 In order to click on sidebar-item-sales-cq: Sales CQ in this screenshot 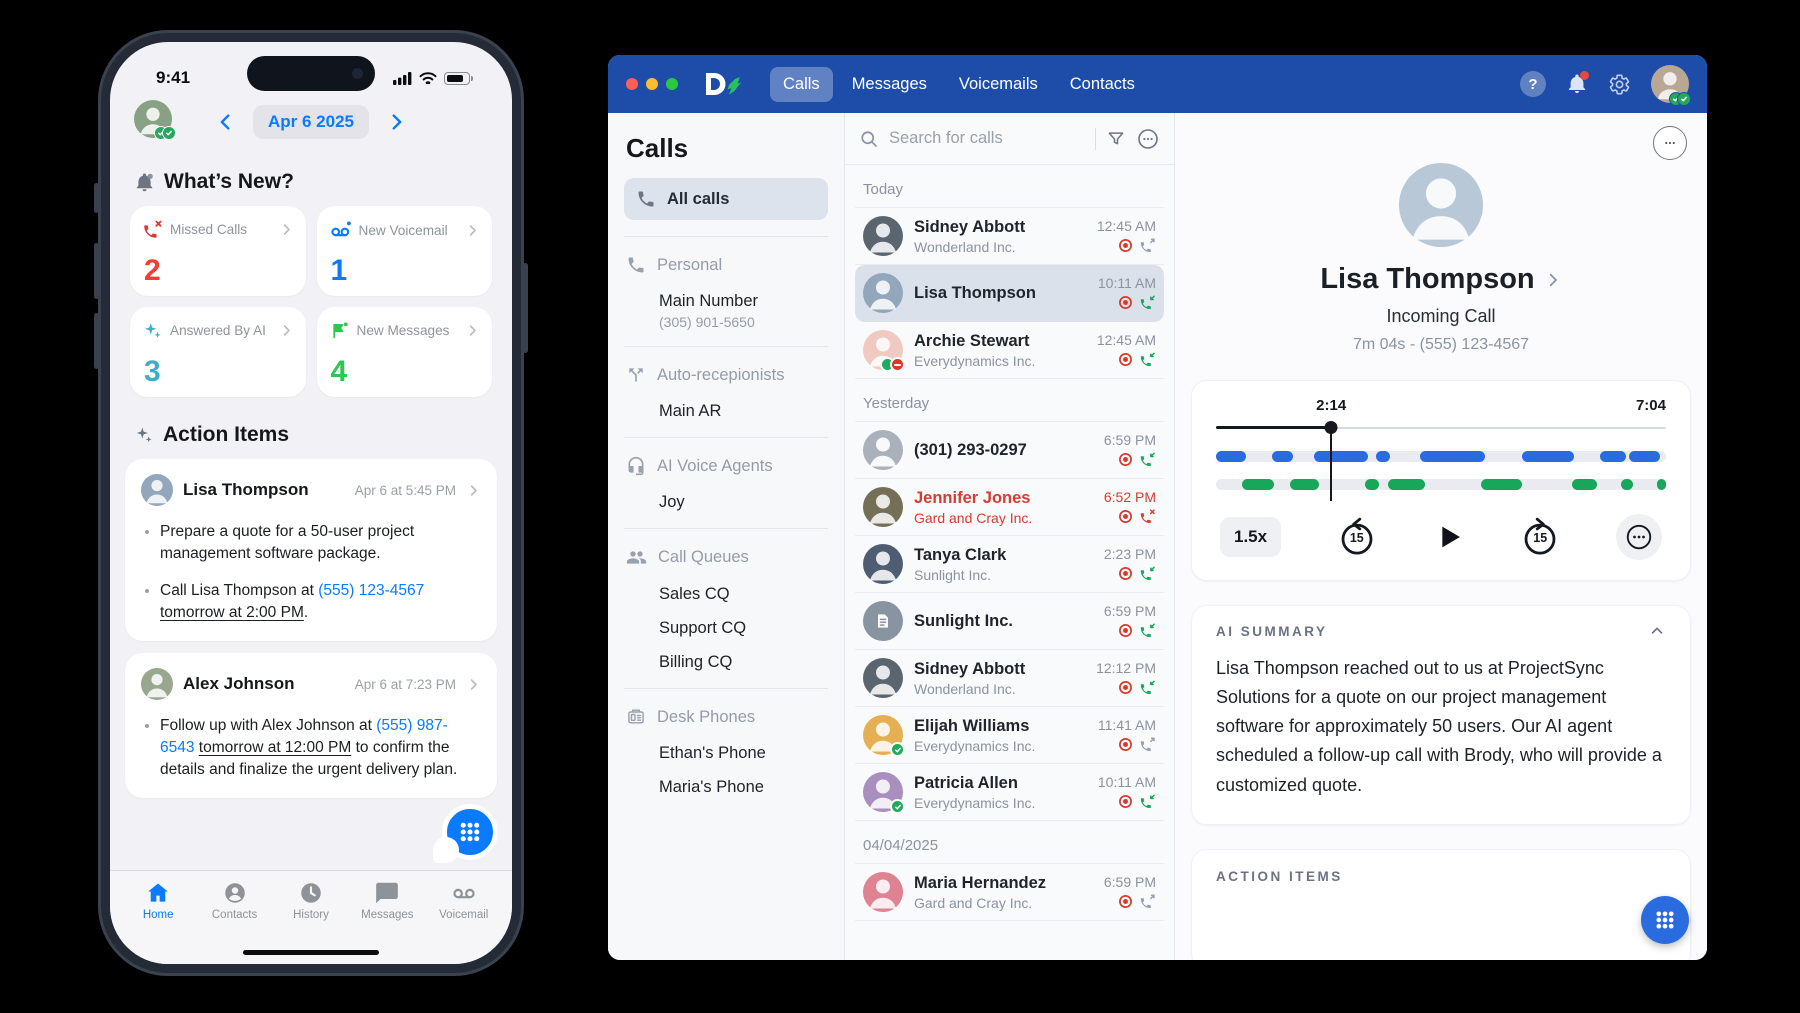, I will do `click(743, 594)`.